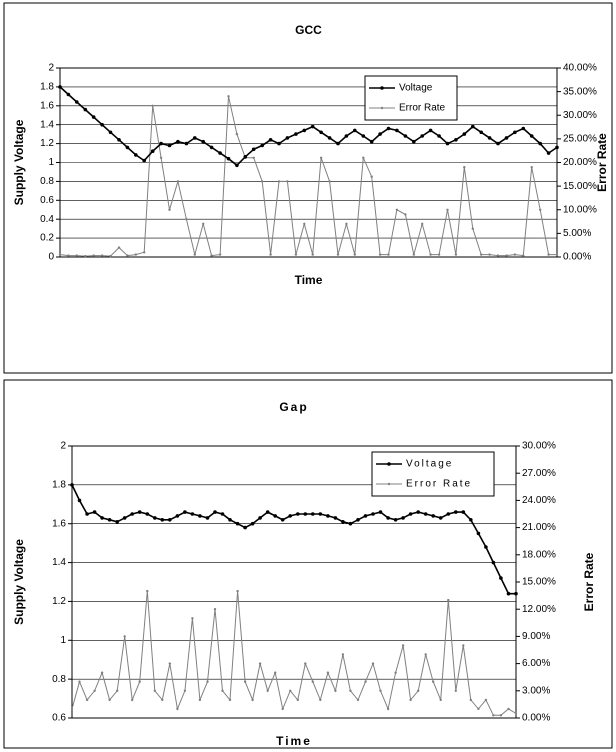 This screenshot has width=616, height=752. Describe the element at coordinates (308, 30) in the screenshot. I see `chart-title: GCC` at that location.